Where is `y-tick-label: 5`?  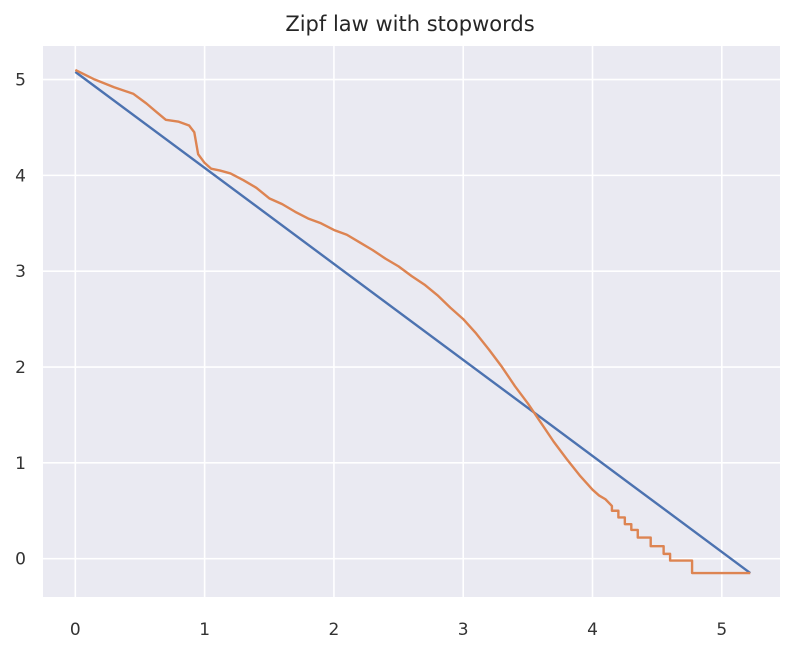
y-tick-label: 5 is located at coordinates (20, 81).